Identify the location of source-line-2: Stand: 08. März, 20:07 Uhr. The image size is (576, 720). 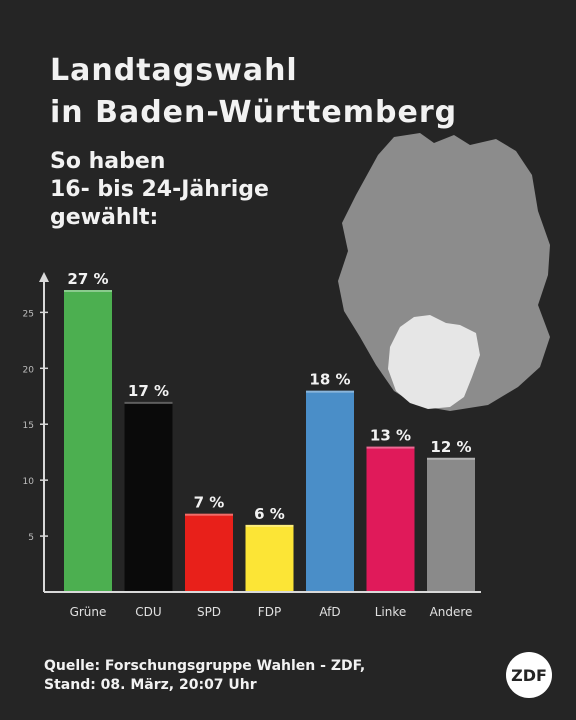
(150, 685).